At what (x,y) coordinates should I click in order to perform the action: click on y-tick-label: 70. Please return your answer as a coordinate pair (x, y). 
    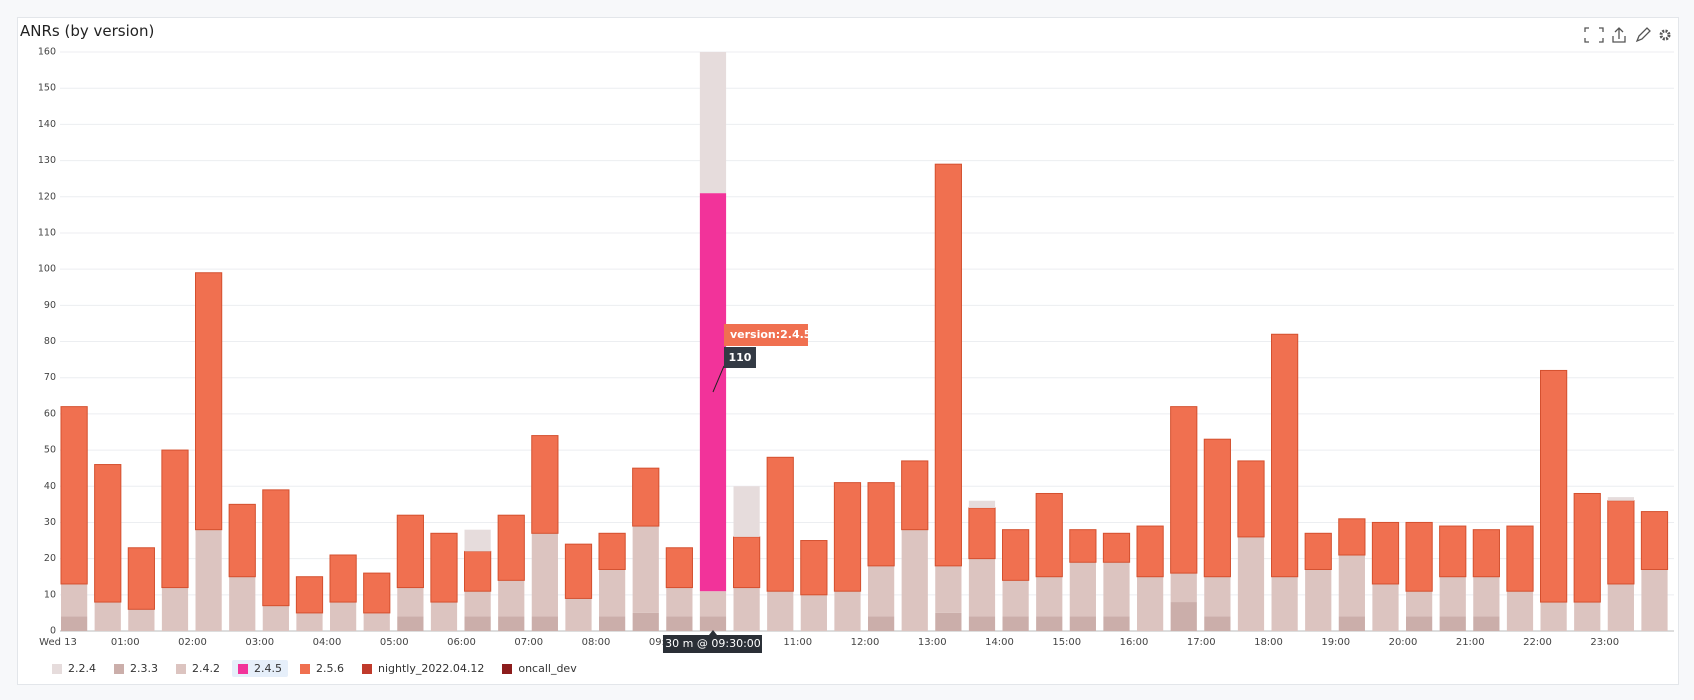
    Looking at the image, I should click on (50, 377).